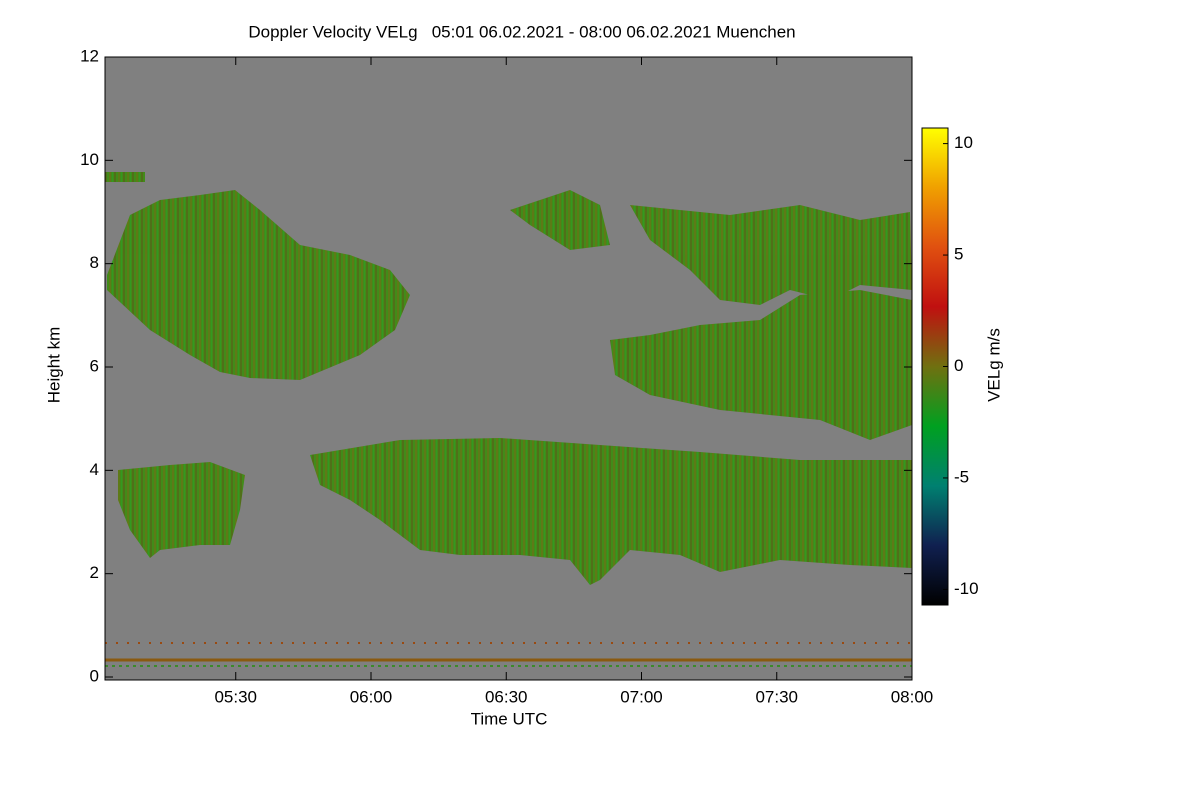 This screenshot has height=800, width=1200. I want to click on colorbar-tick-label: 10, so click(963, 142).